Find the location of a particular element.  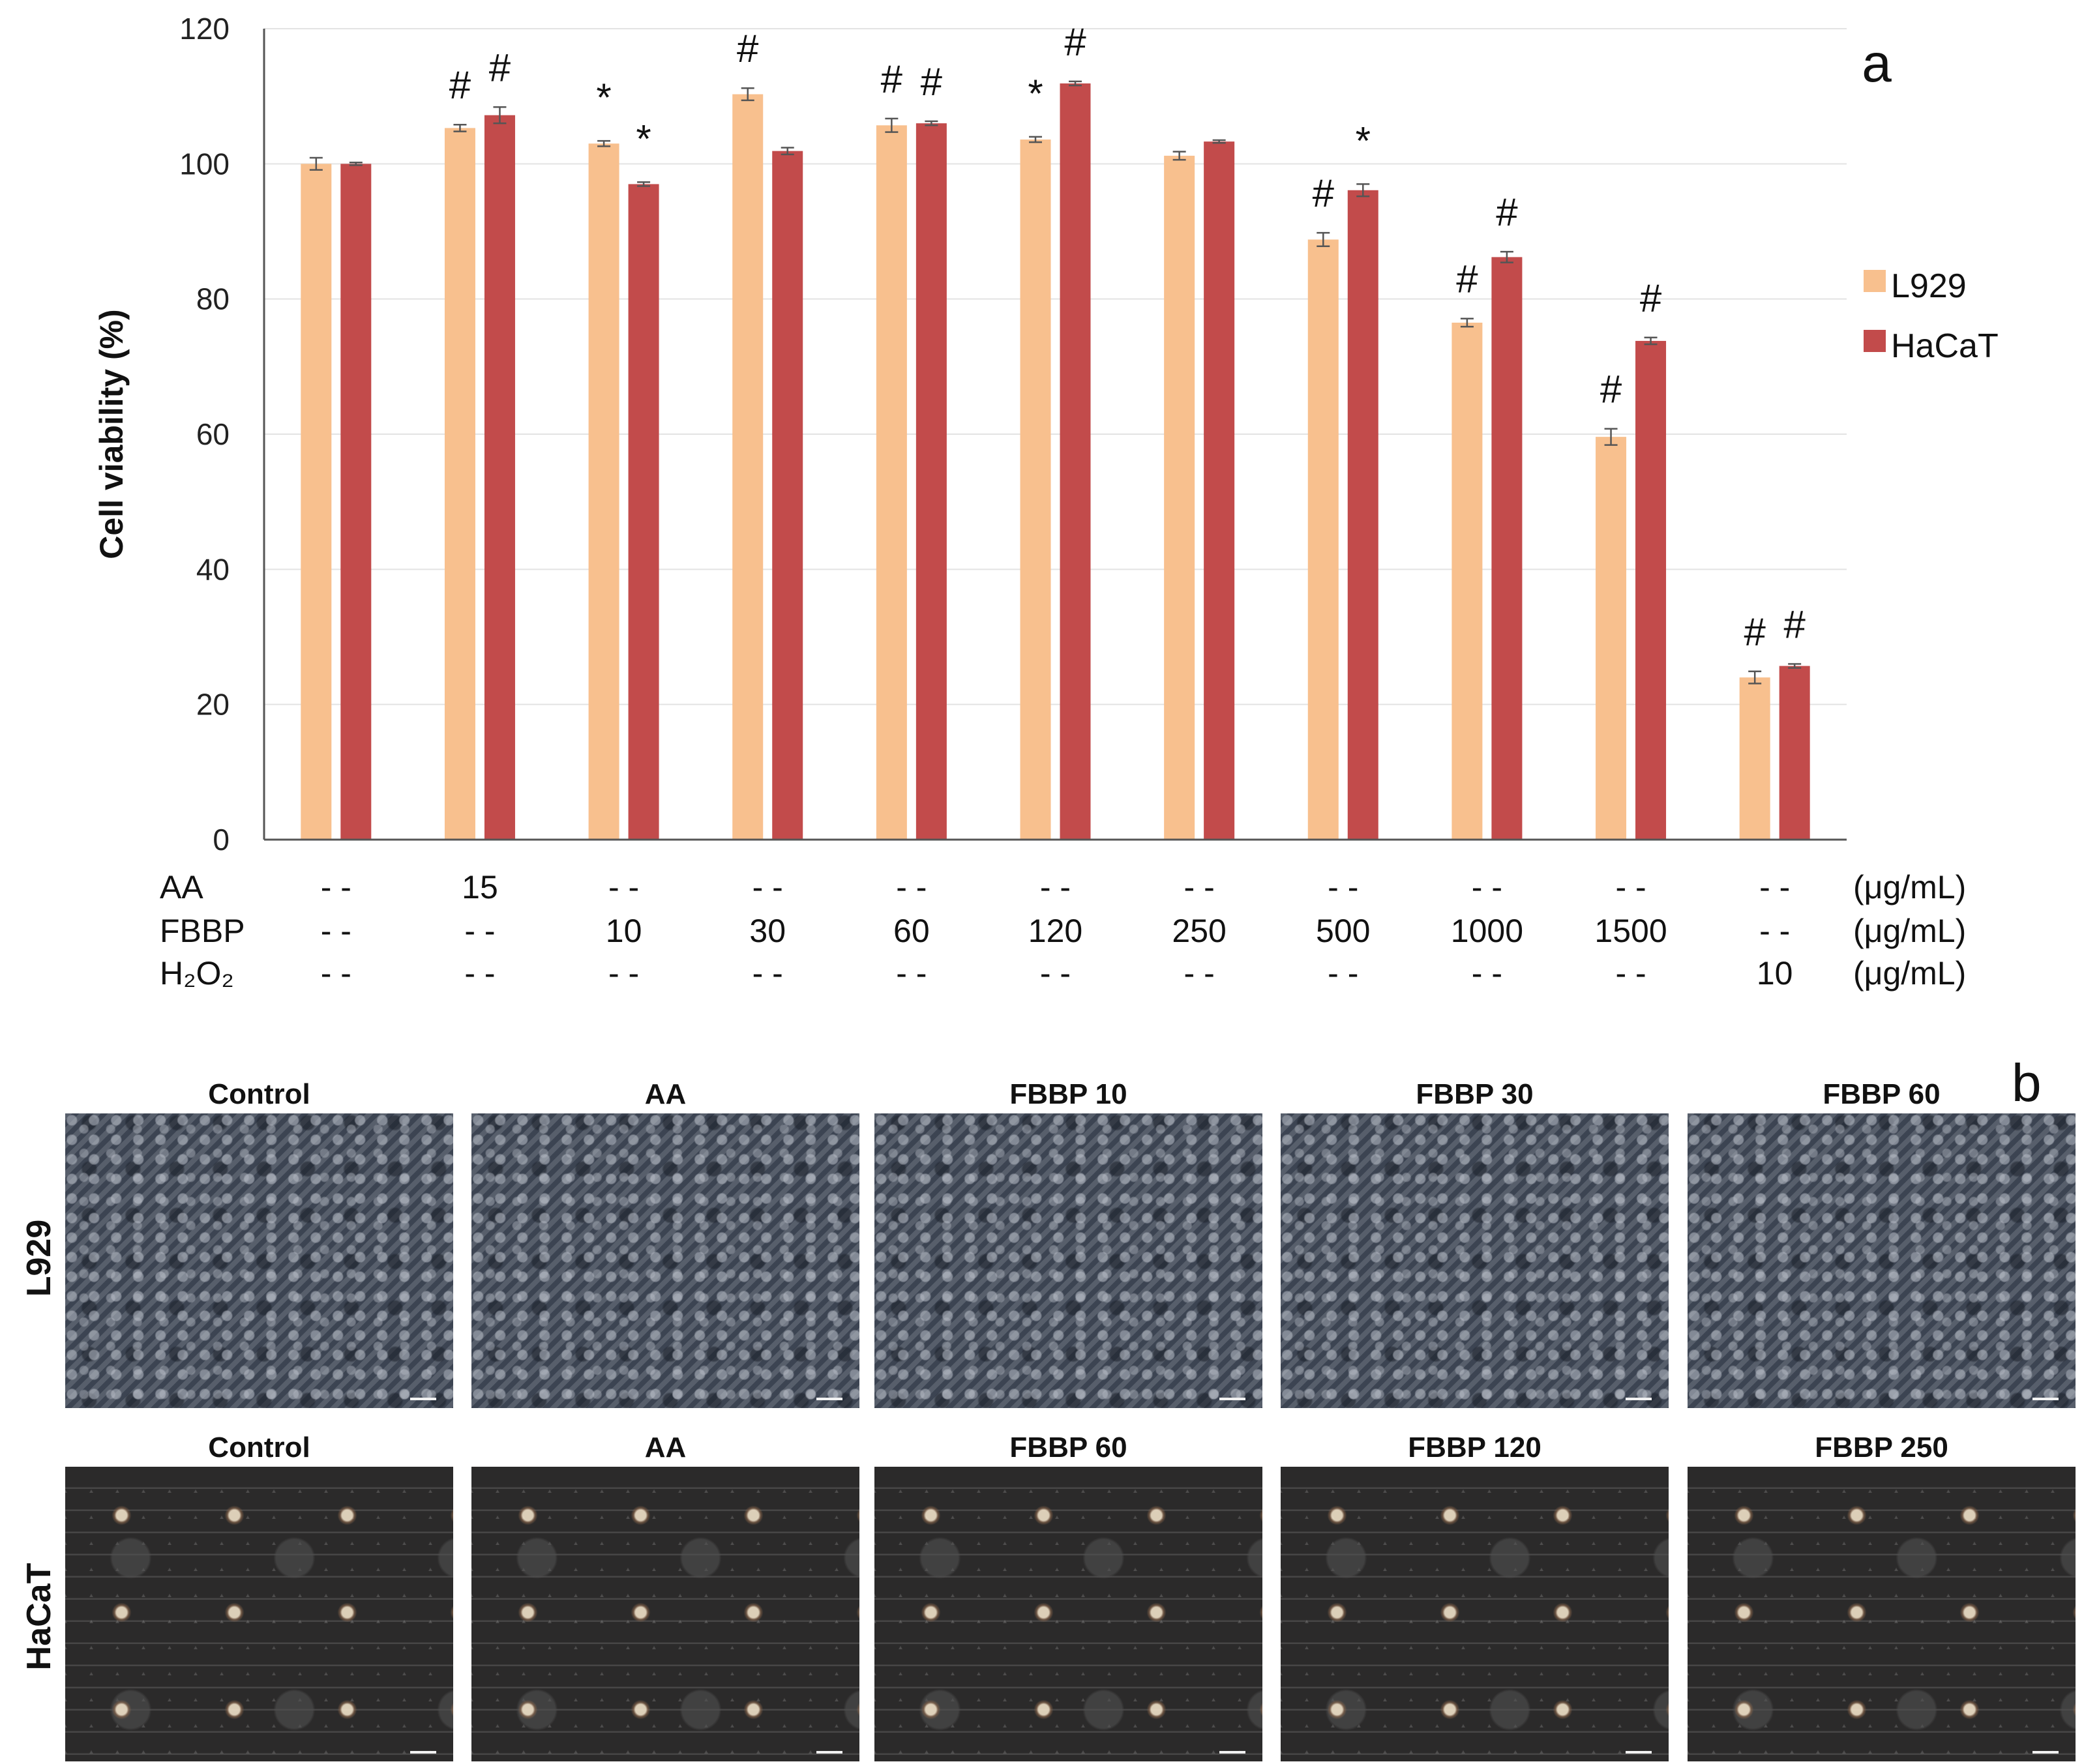

y-tick-label: 0 is located at coordinates (221, 840).